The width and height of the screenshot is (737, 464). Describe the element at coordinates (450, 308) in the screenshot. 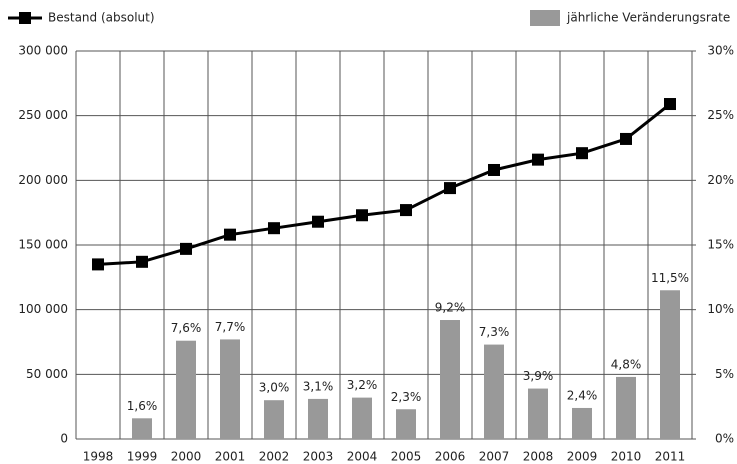

I see `data-label: 9,2%` at that location.